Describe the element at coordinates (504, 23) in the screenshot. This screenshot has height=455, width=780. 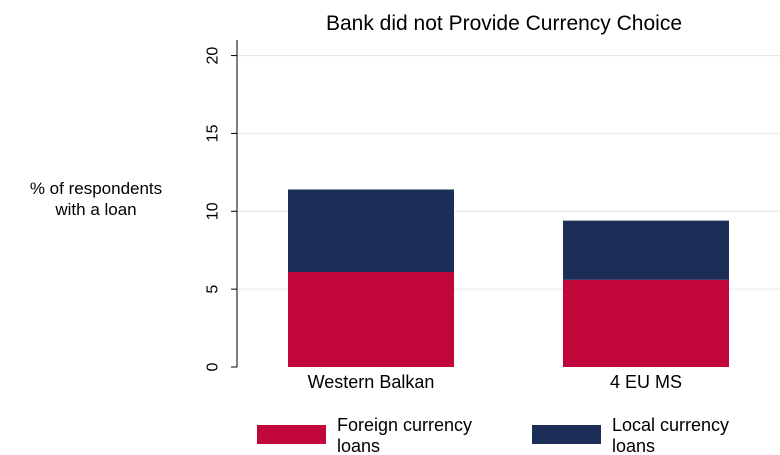
I see `chart-title: Bank did not Provide Currency Choice` at that location.